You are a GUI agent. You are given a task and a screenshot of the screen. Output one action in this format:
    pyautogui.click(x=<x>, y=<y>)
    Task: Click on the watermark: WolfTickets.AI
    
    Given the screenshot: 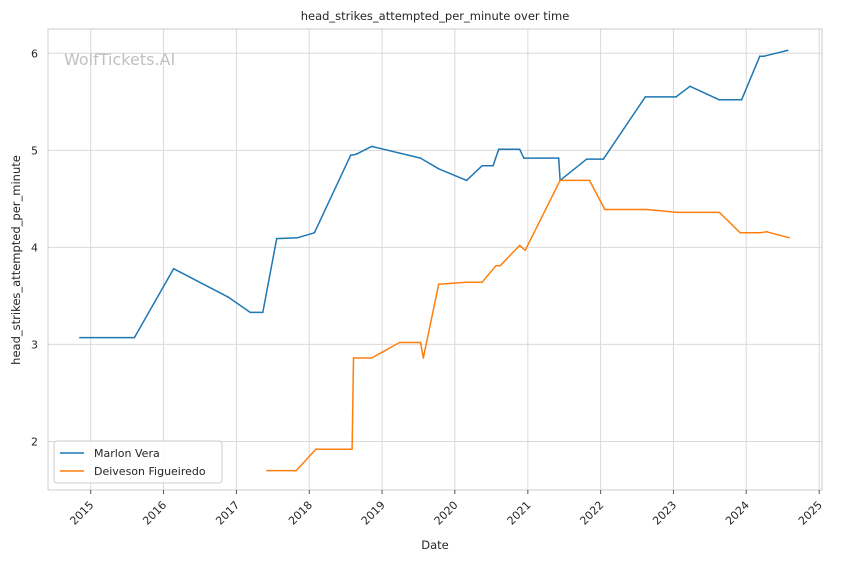 What is the action you would take?
    pyautogui.click(x=119, y=59)
    